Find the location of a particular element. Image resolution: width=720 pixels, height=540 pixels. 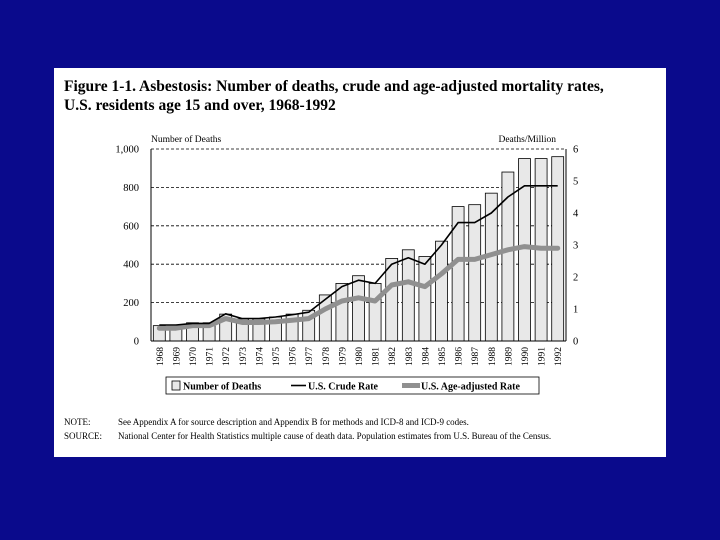

left-tick-label: 200 is located at coordinates (131, 303).